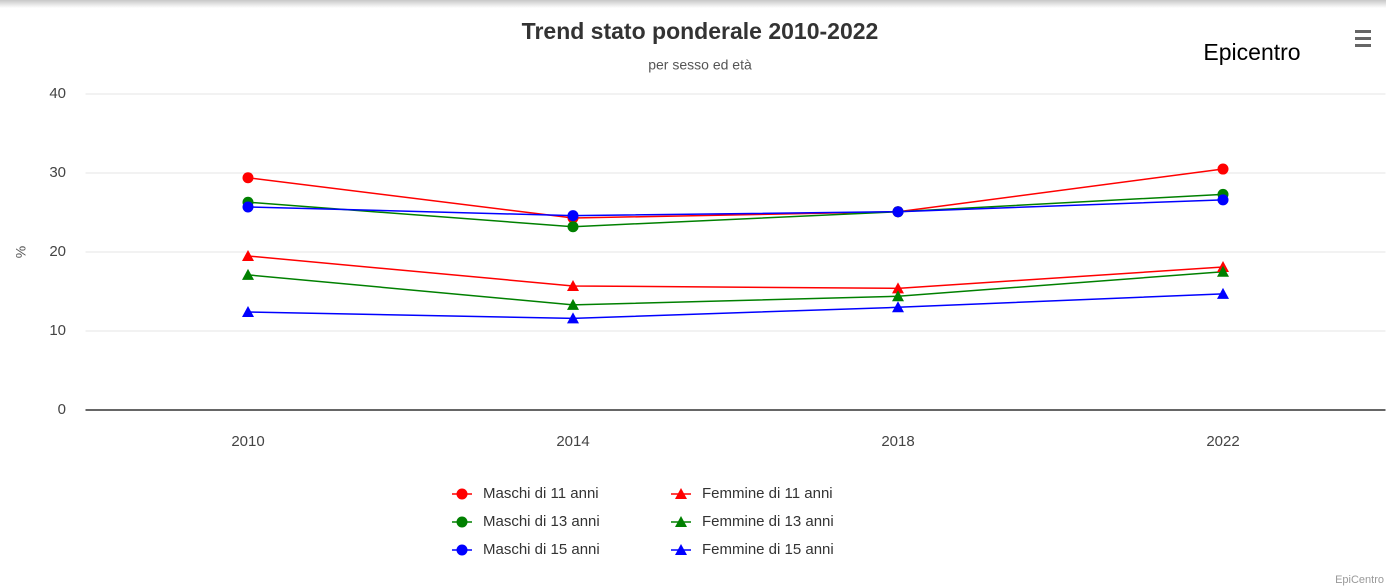  Describe the element at coordinates (57, 93) in the screenshot. I see `y-tick-label: 40` at that location.